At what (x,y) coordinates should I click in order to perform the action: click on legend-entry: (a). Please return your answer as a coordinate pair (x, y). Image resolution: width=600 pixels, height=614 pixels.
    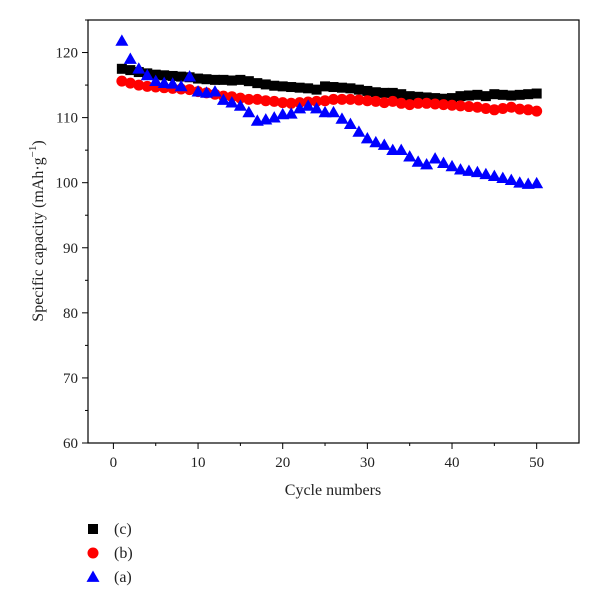
    Looking at the image, I should click on (109, 577).